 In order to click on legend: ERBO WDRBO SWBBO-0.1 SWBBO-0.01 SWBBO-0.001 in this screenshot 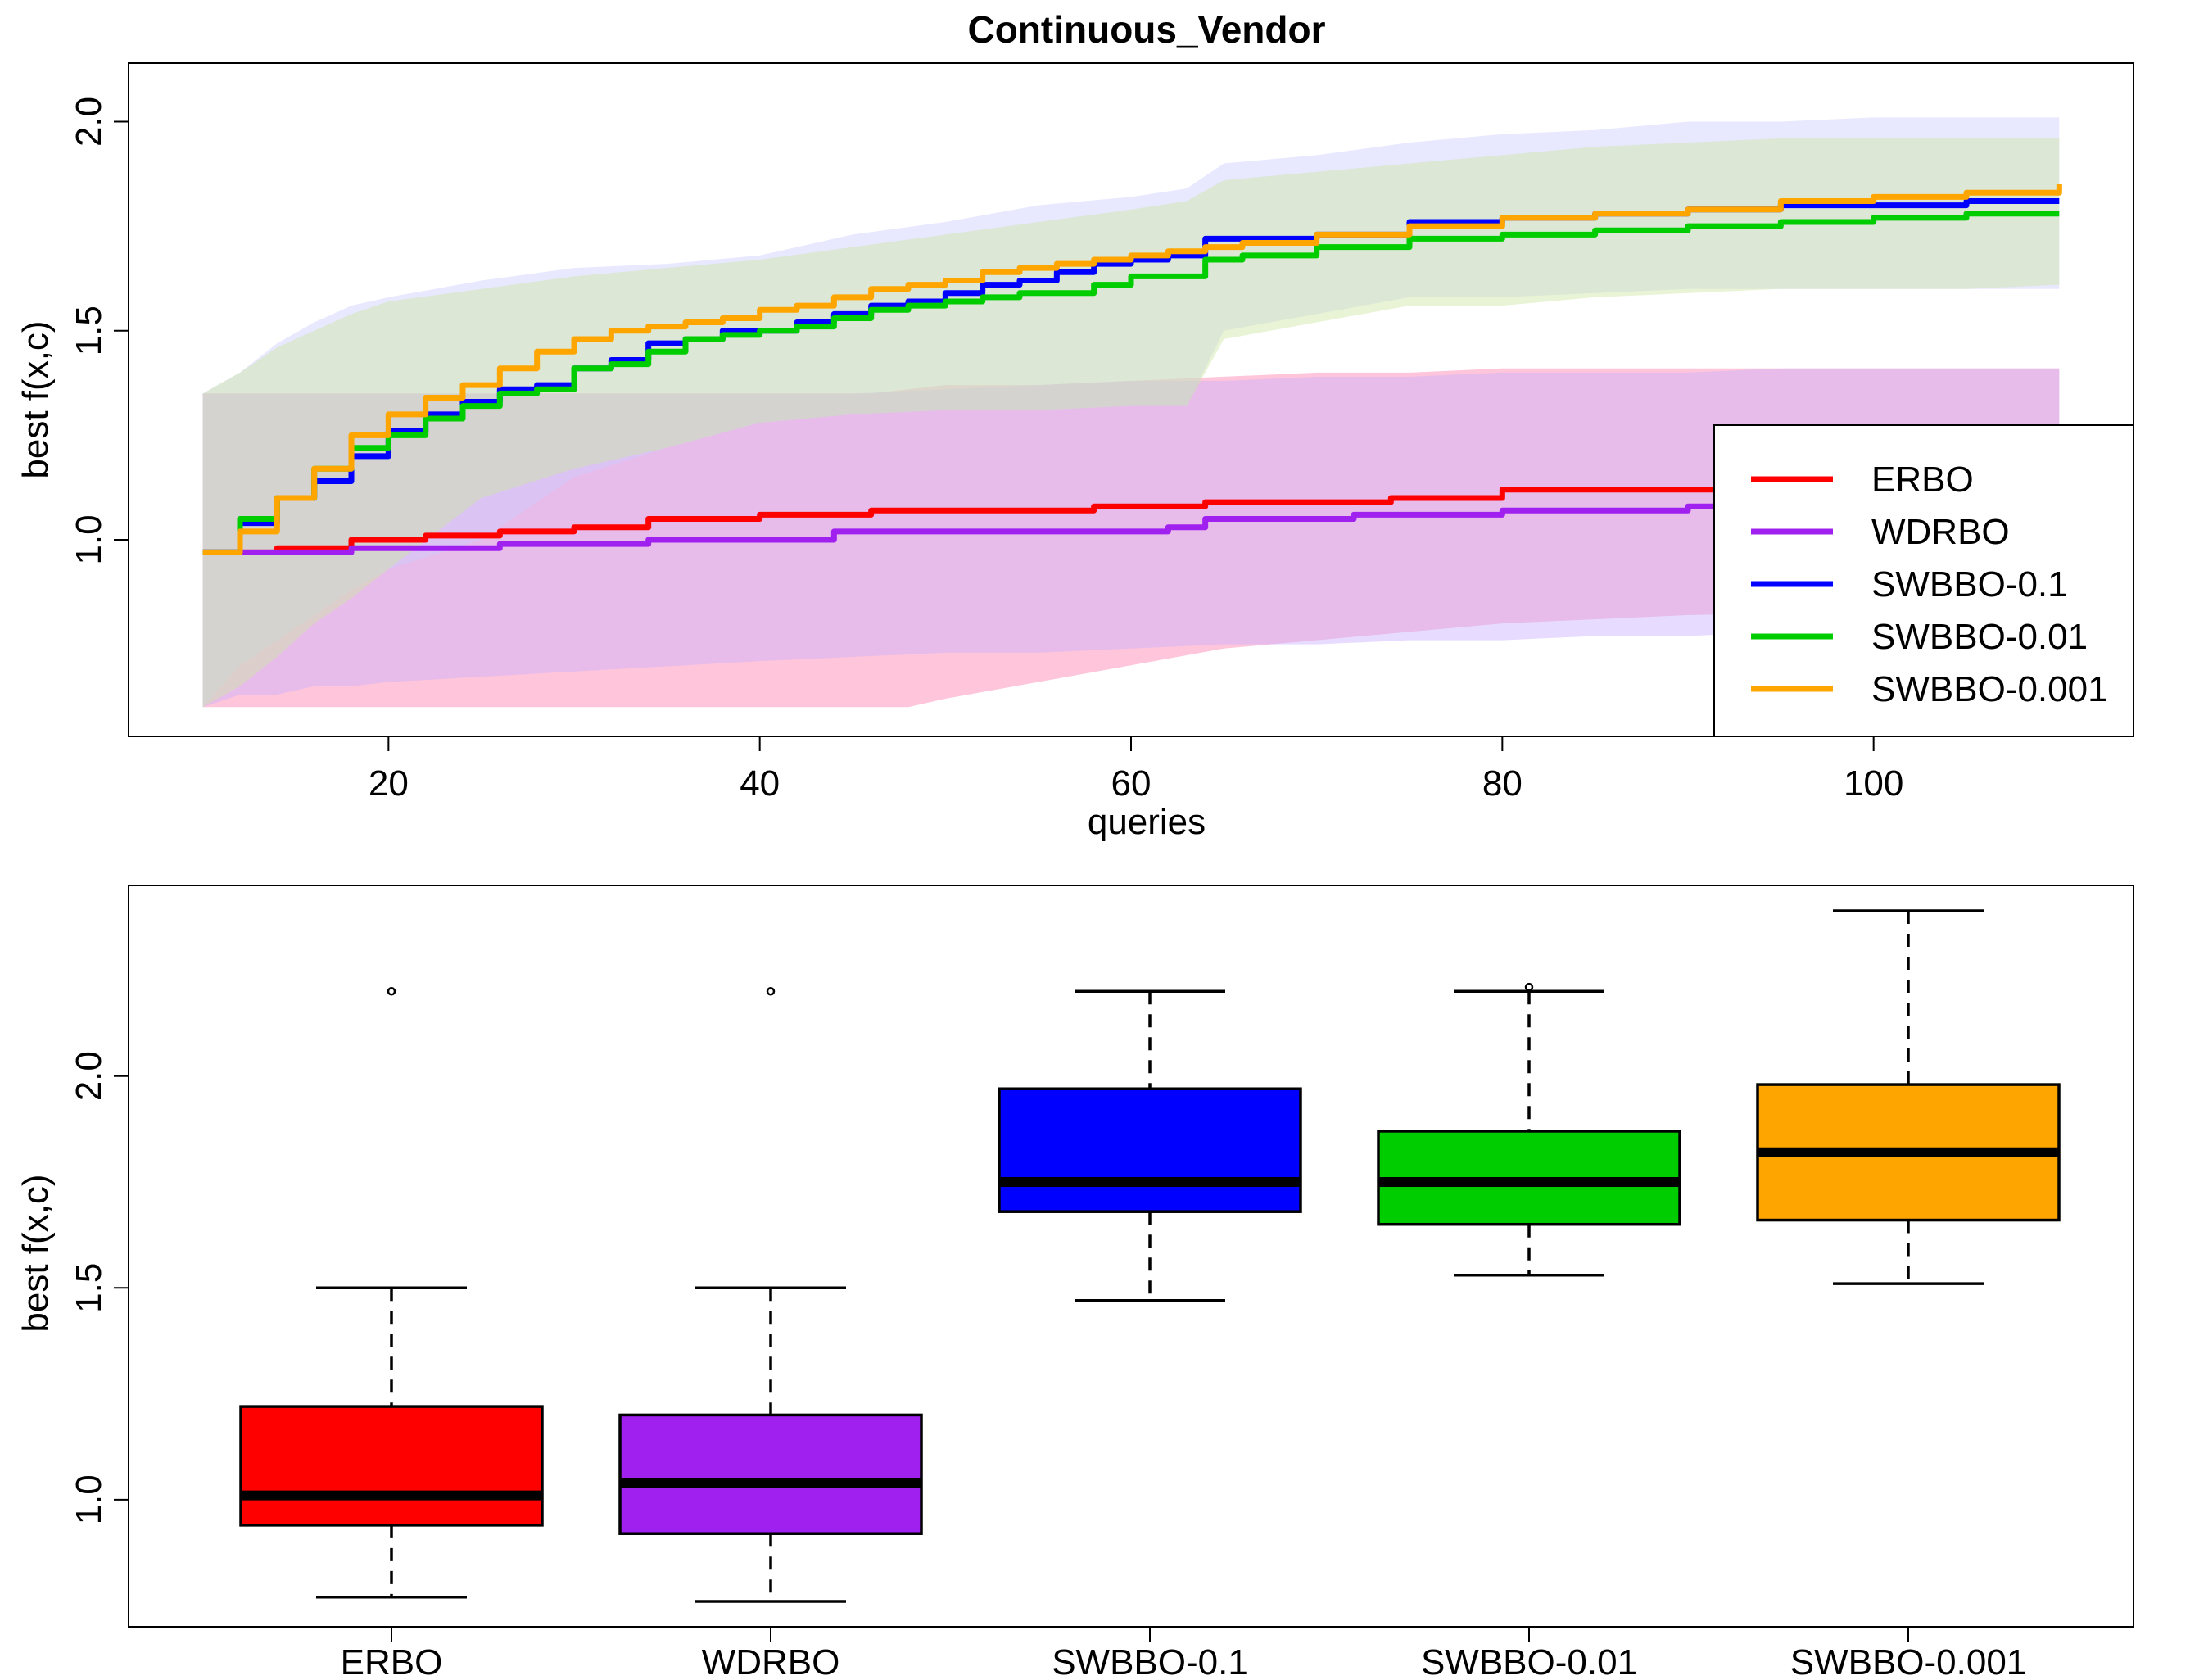, I will do `click(1924, 580)`.